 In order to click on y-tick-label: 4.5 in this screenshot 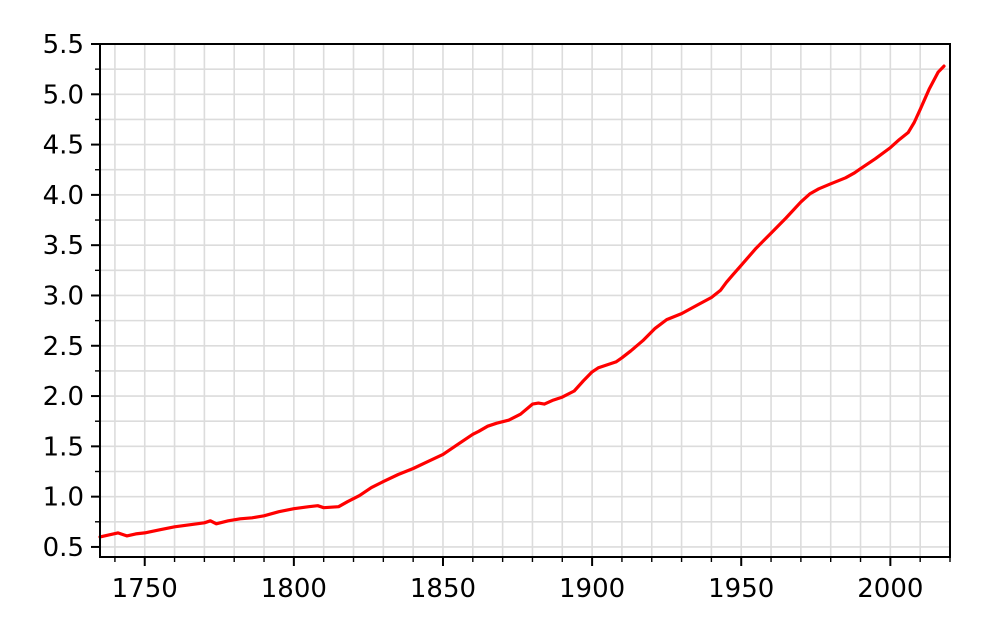, I will do `click(63, 146)`.